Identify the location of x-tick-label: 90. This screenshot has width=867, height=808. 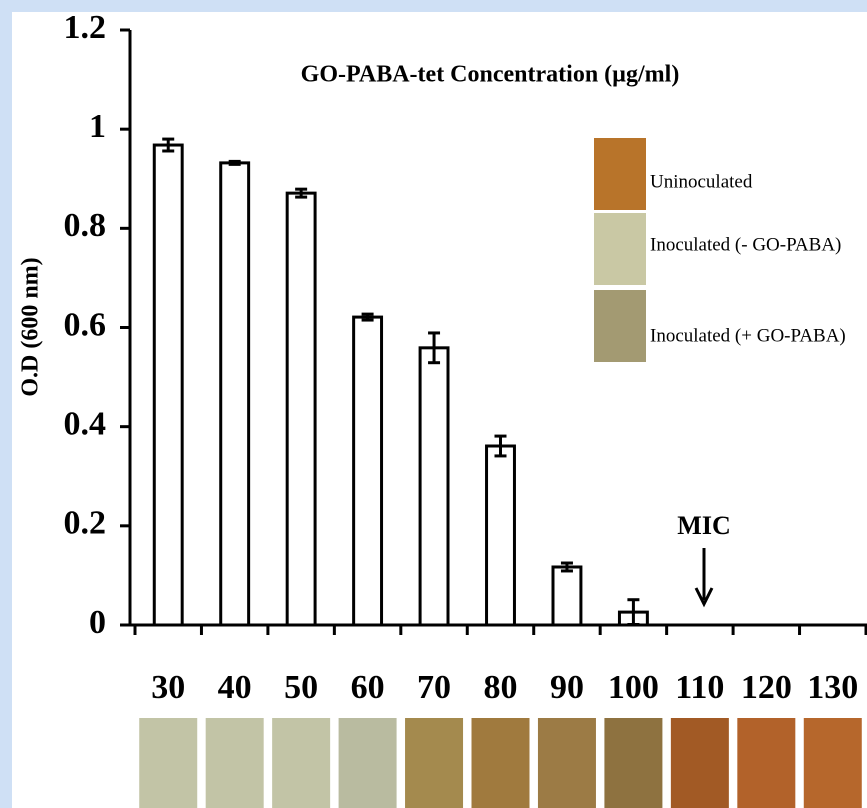
(567, 687).